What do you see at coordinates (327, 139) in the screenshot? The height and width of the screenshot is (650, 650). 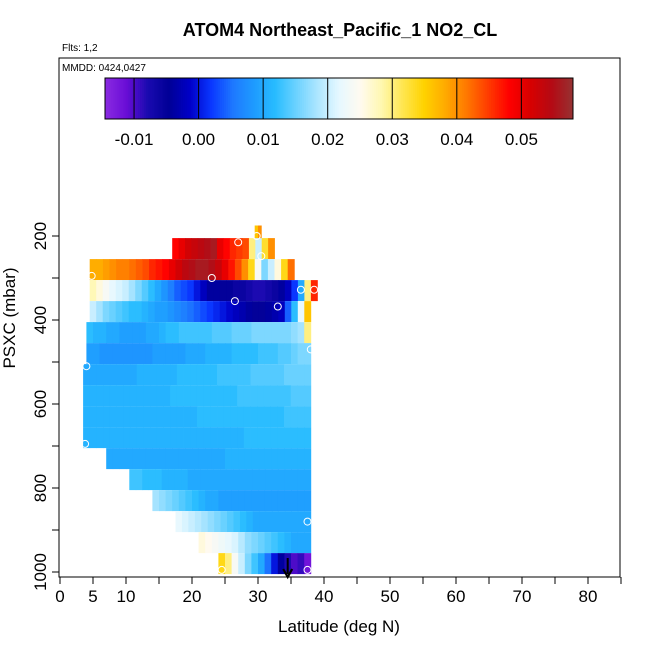 I see `colorbar-tick-label: 0.02` at bounding box center [327, 139].